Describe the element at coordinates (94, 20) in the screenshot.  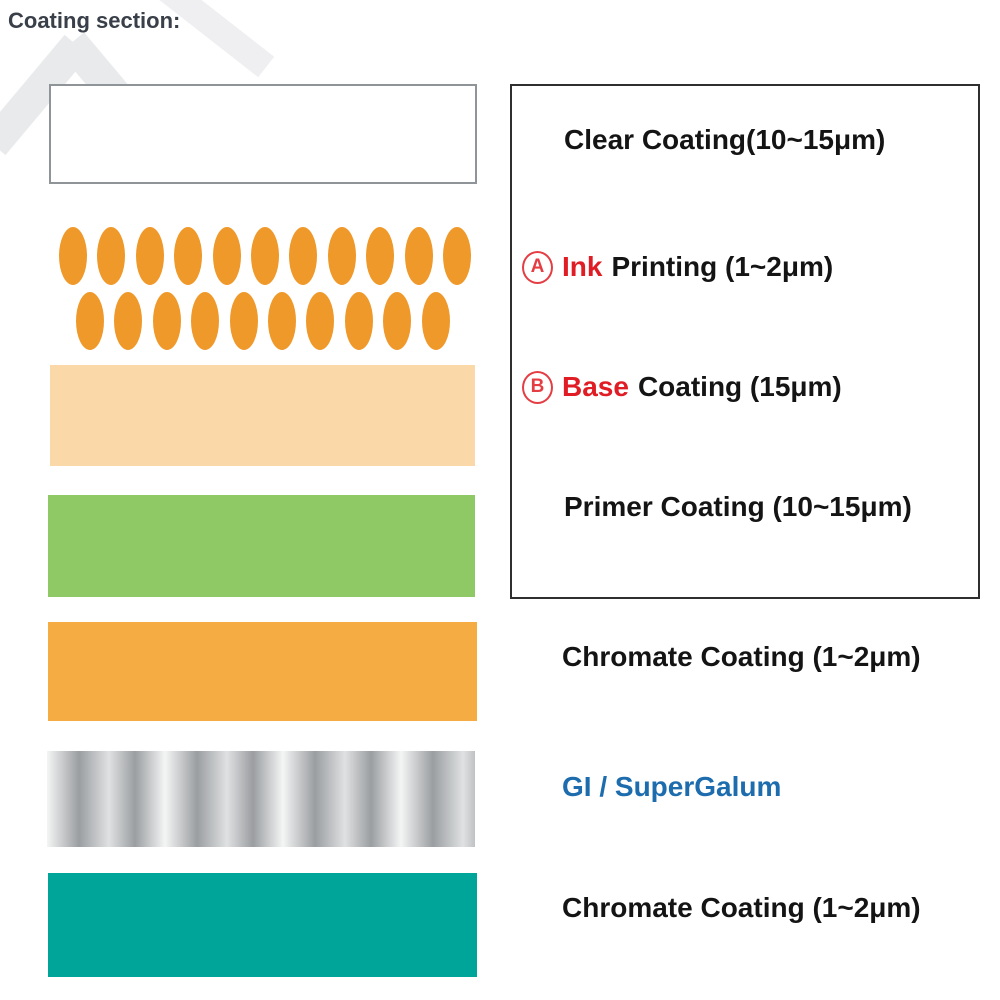
I see `page-title: Coating section:` at that location.